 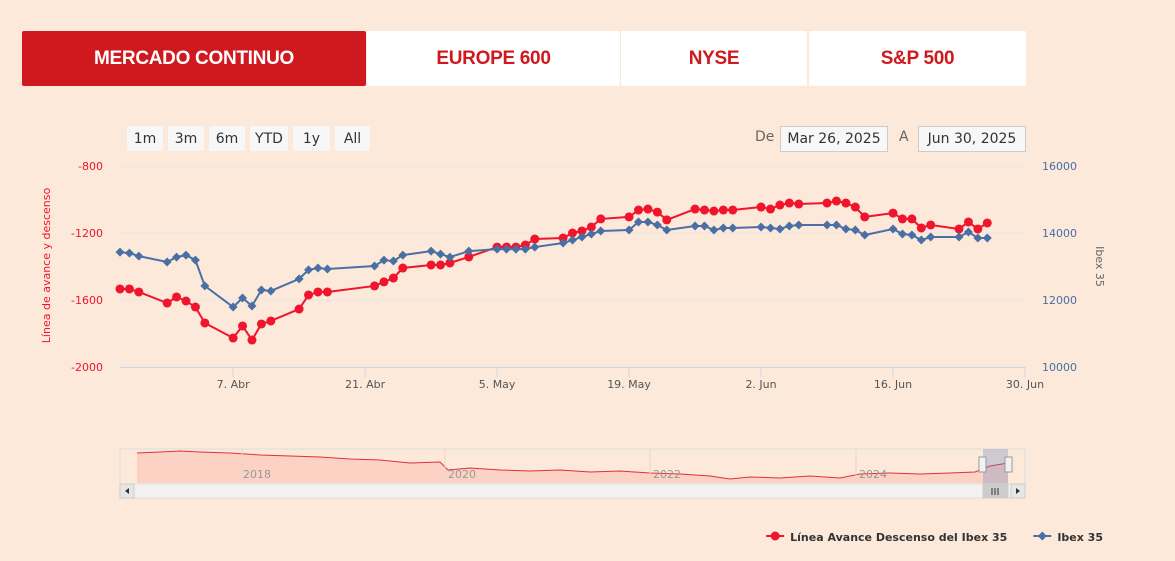 I want to click on tab: S&P 500, so click(x=917, y=58).